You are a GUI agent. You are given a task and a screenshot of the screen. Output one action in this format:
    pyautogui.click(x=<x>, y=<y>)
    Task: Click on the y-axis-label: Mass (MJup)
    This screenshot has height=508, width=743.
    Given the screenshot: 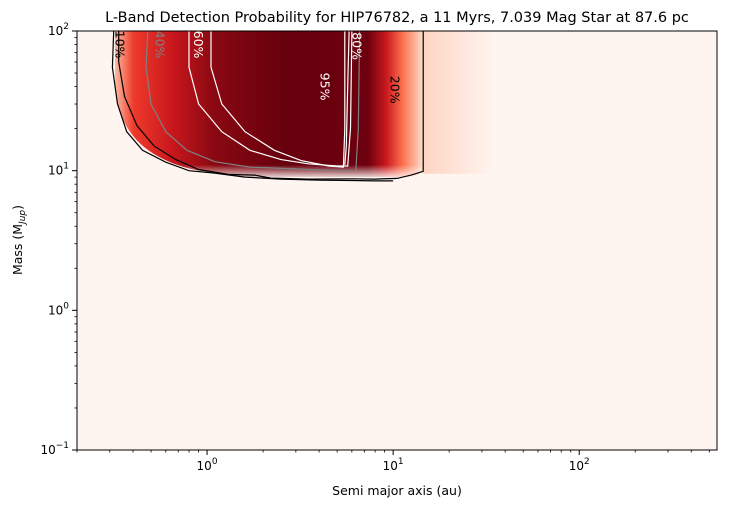 What is the action you would take?
    pyautogui.click(x=19, y=240)
    